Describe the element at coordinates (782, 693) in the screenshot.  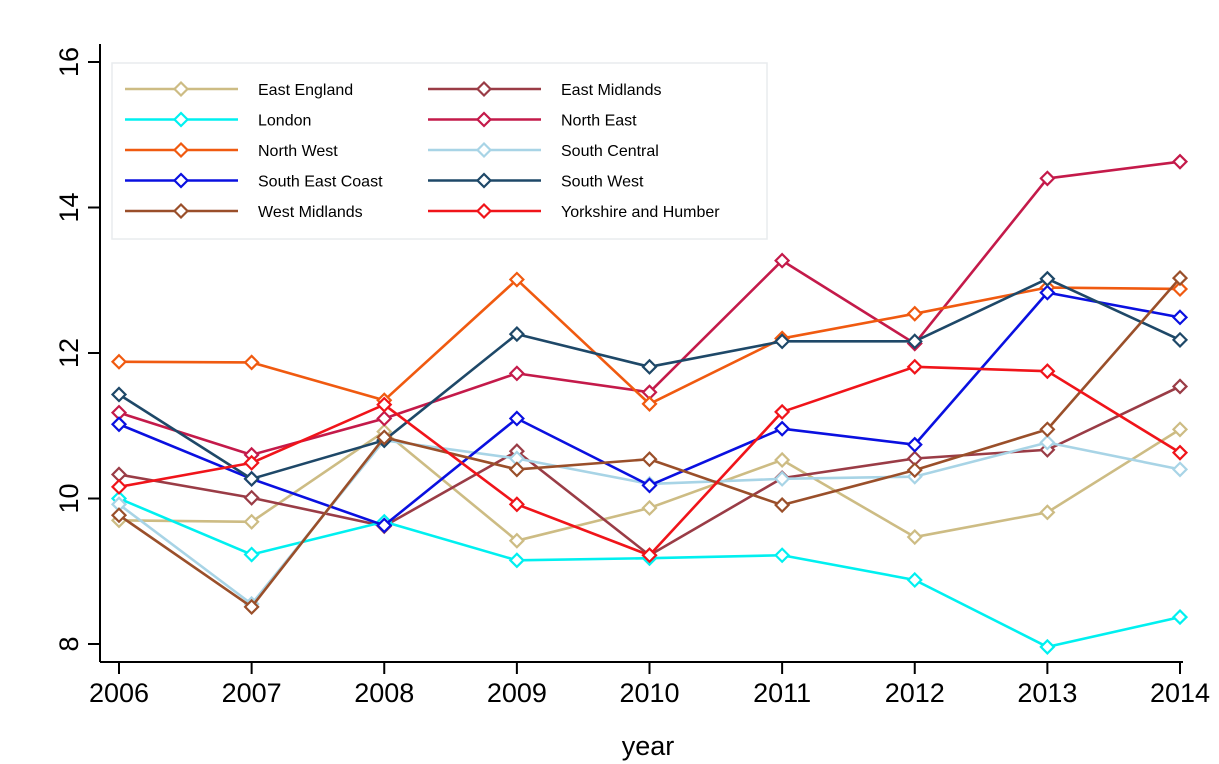
I see `x-tick-label-2011: 2011` at that location.